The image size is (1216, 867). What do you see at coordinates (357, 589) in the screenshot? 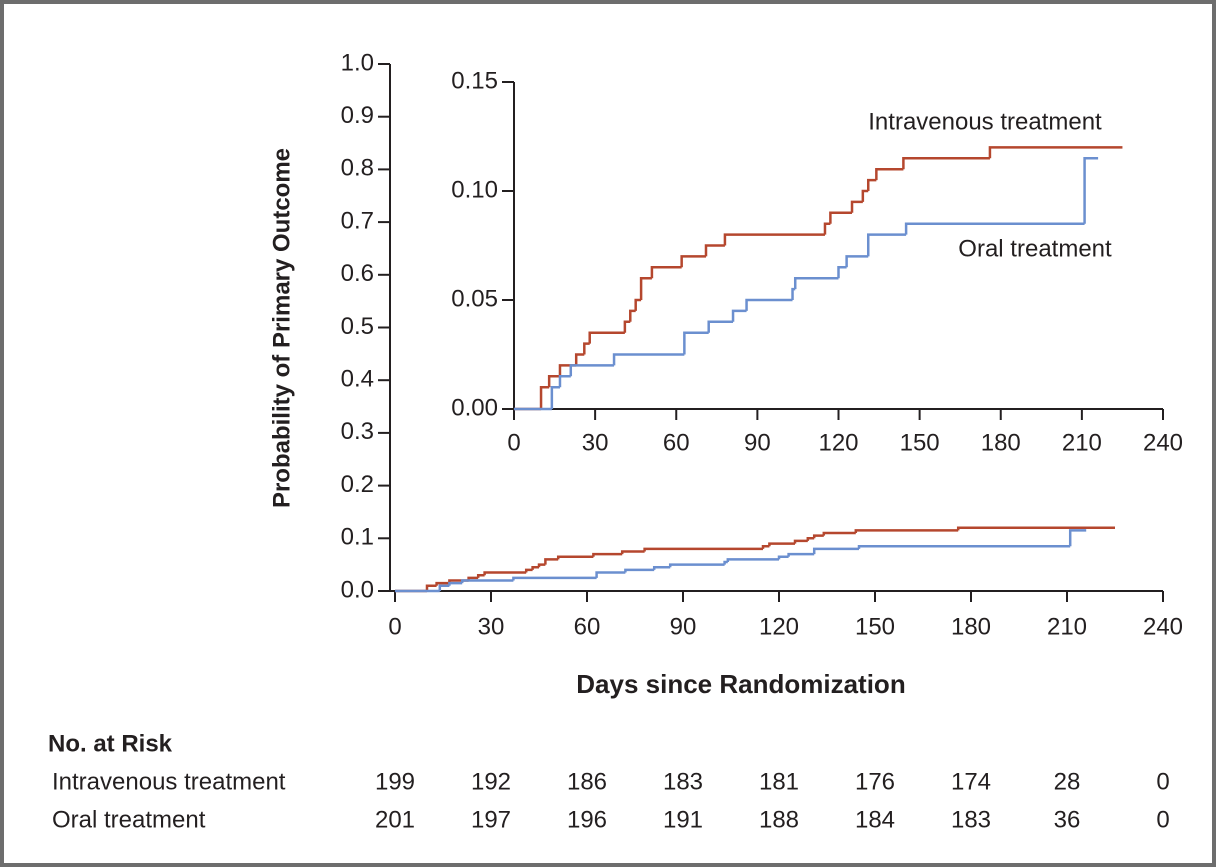
I see `y-tick-label: 0.0` at bounding box center [357, 589].